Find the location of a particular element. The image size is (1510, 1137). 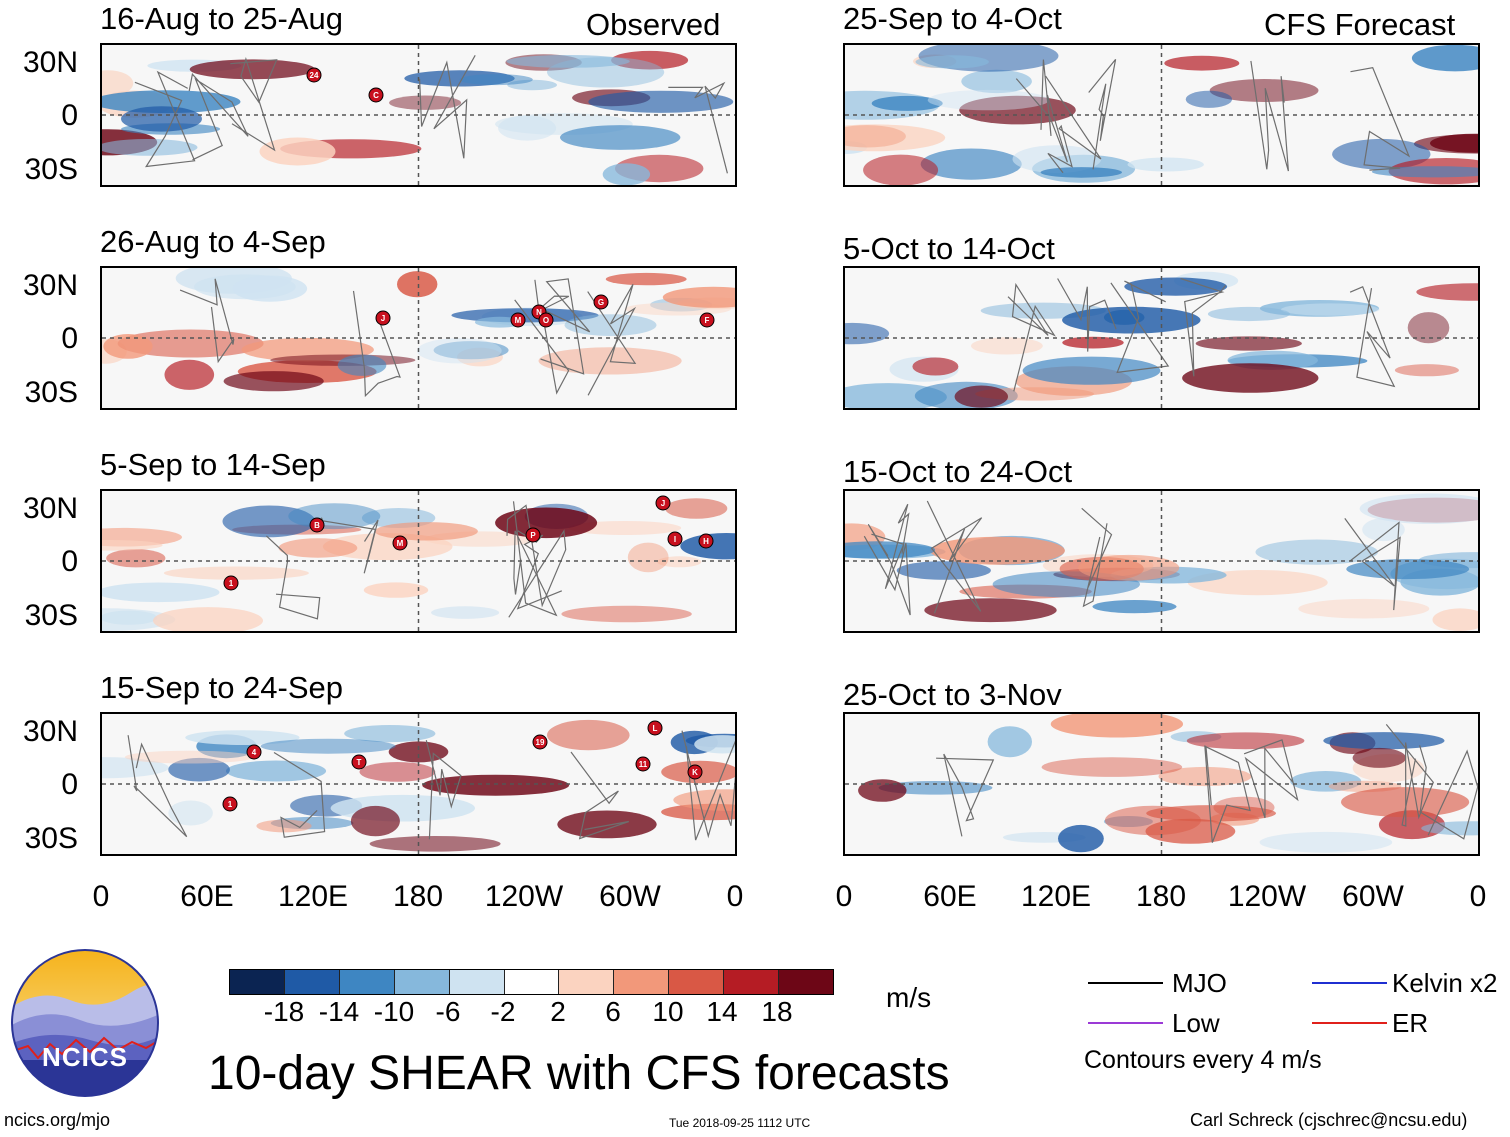

storm-label: B is located at coordinates (317, 525).